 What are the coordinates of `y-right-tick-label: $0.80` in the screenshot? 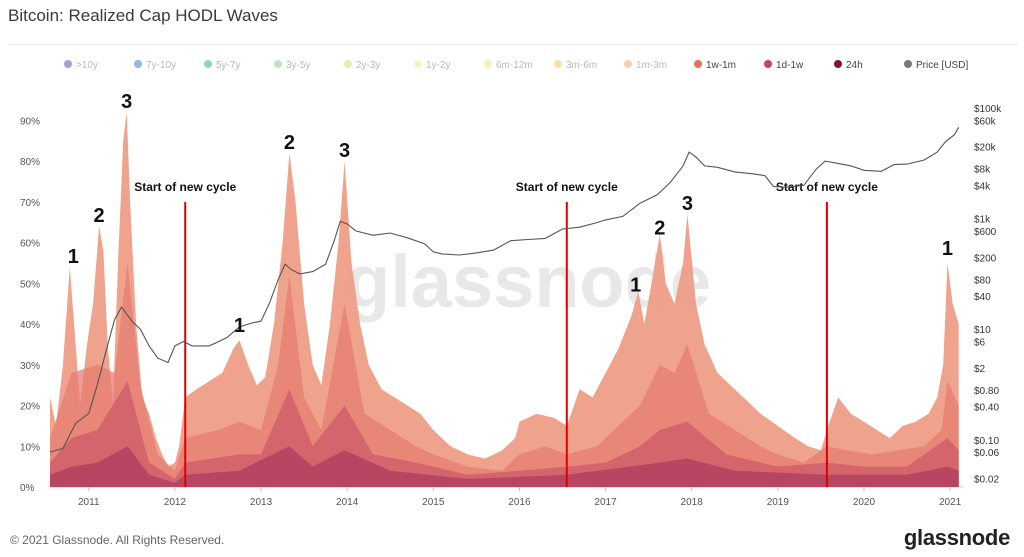 It's located at (986, 391).